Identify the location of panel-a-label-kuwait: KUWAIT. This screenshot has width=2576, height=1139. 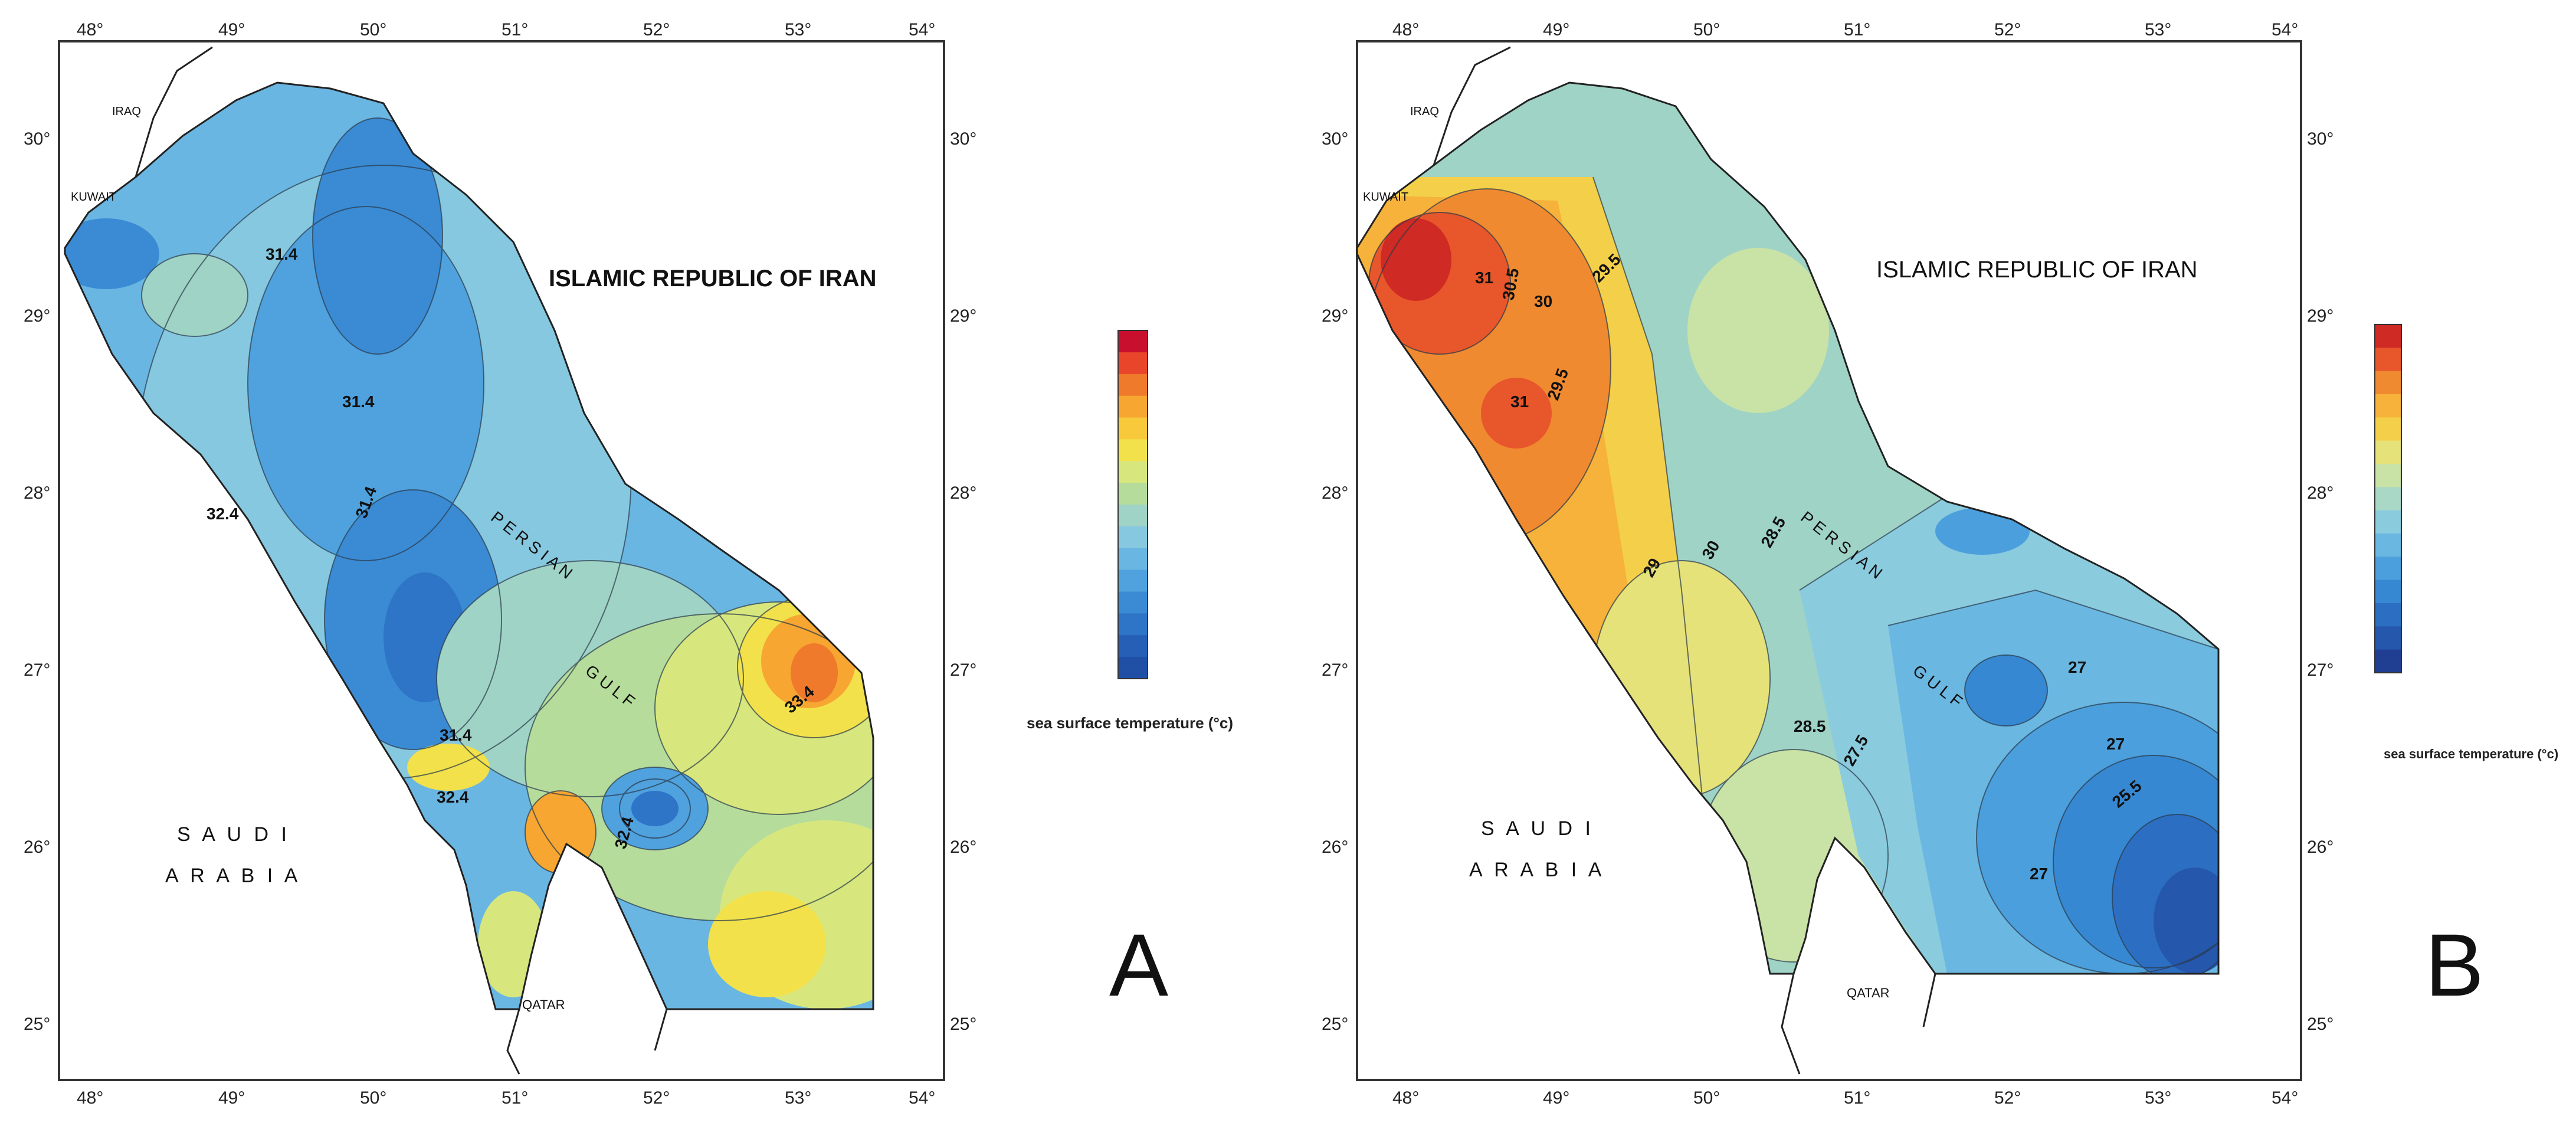
(93, 197).